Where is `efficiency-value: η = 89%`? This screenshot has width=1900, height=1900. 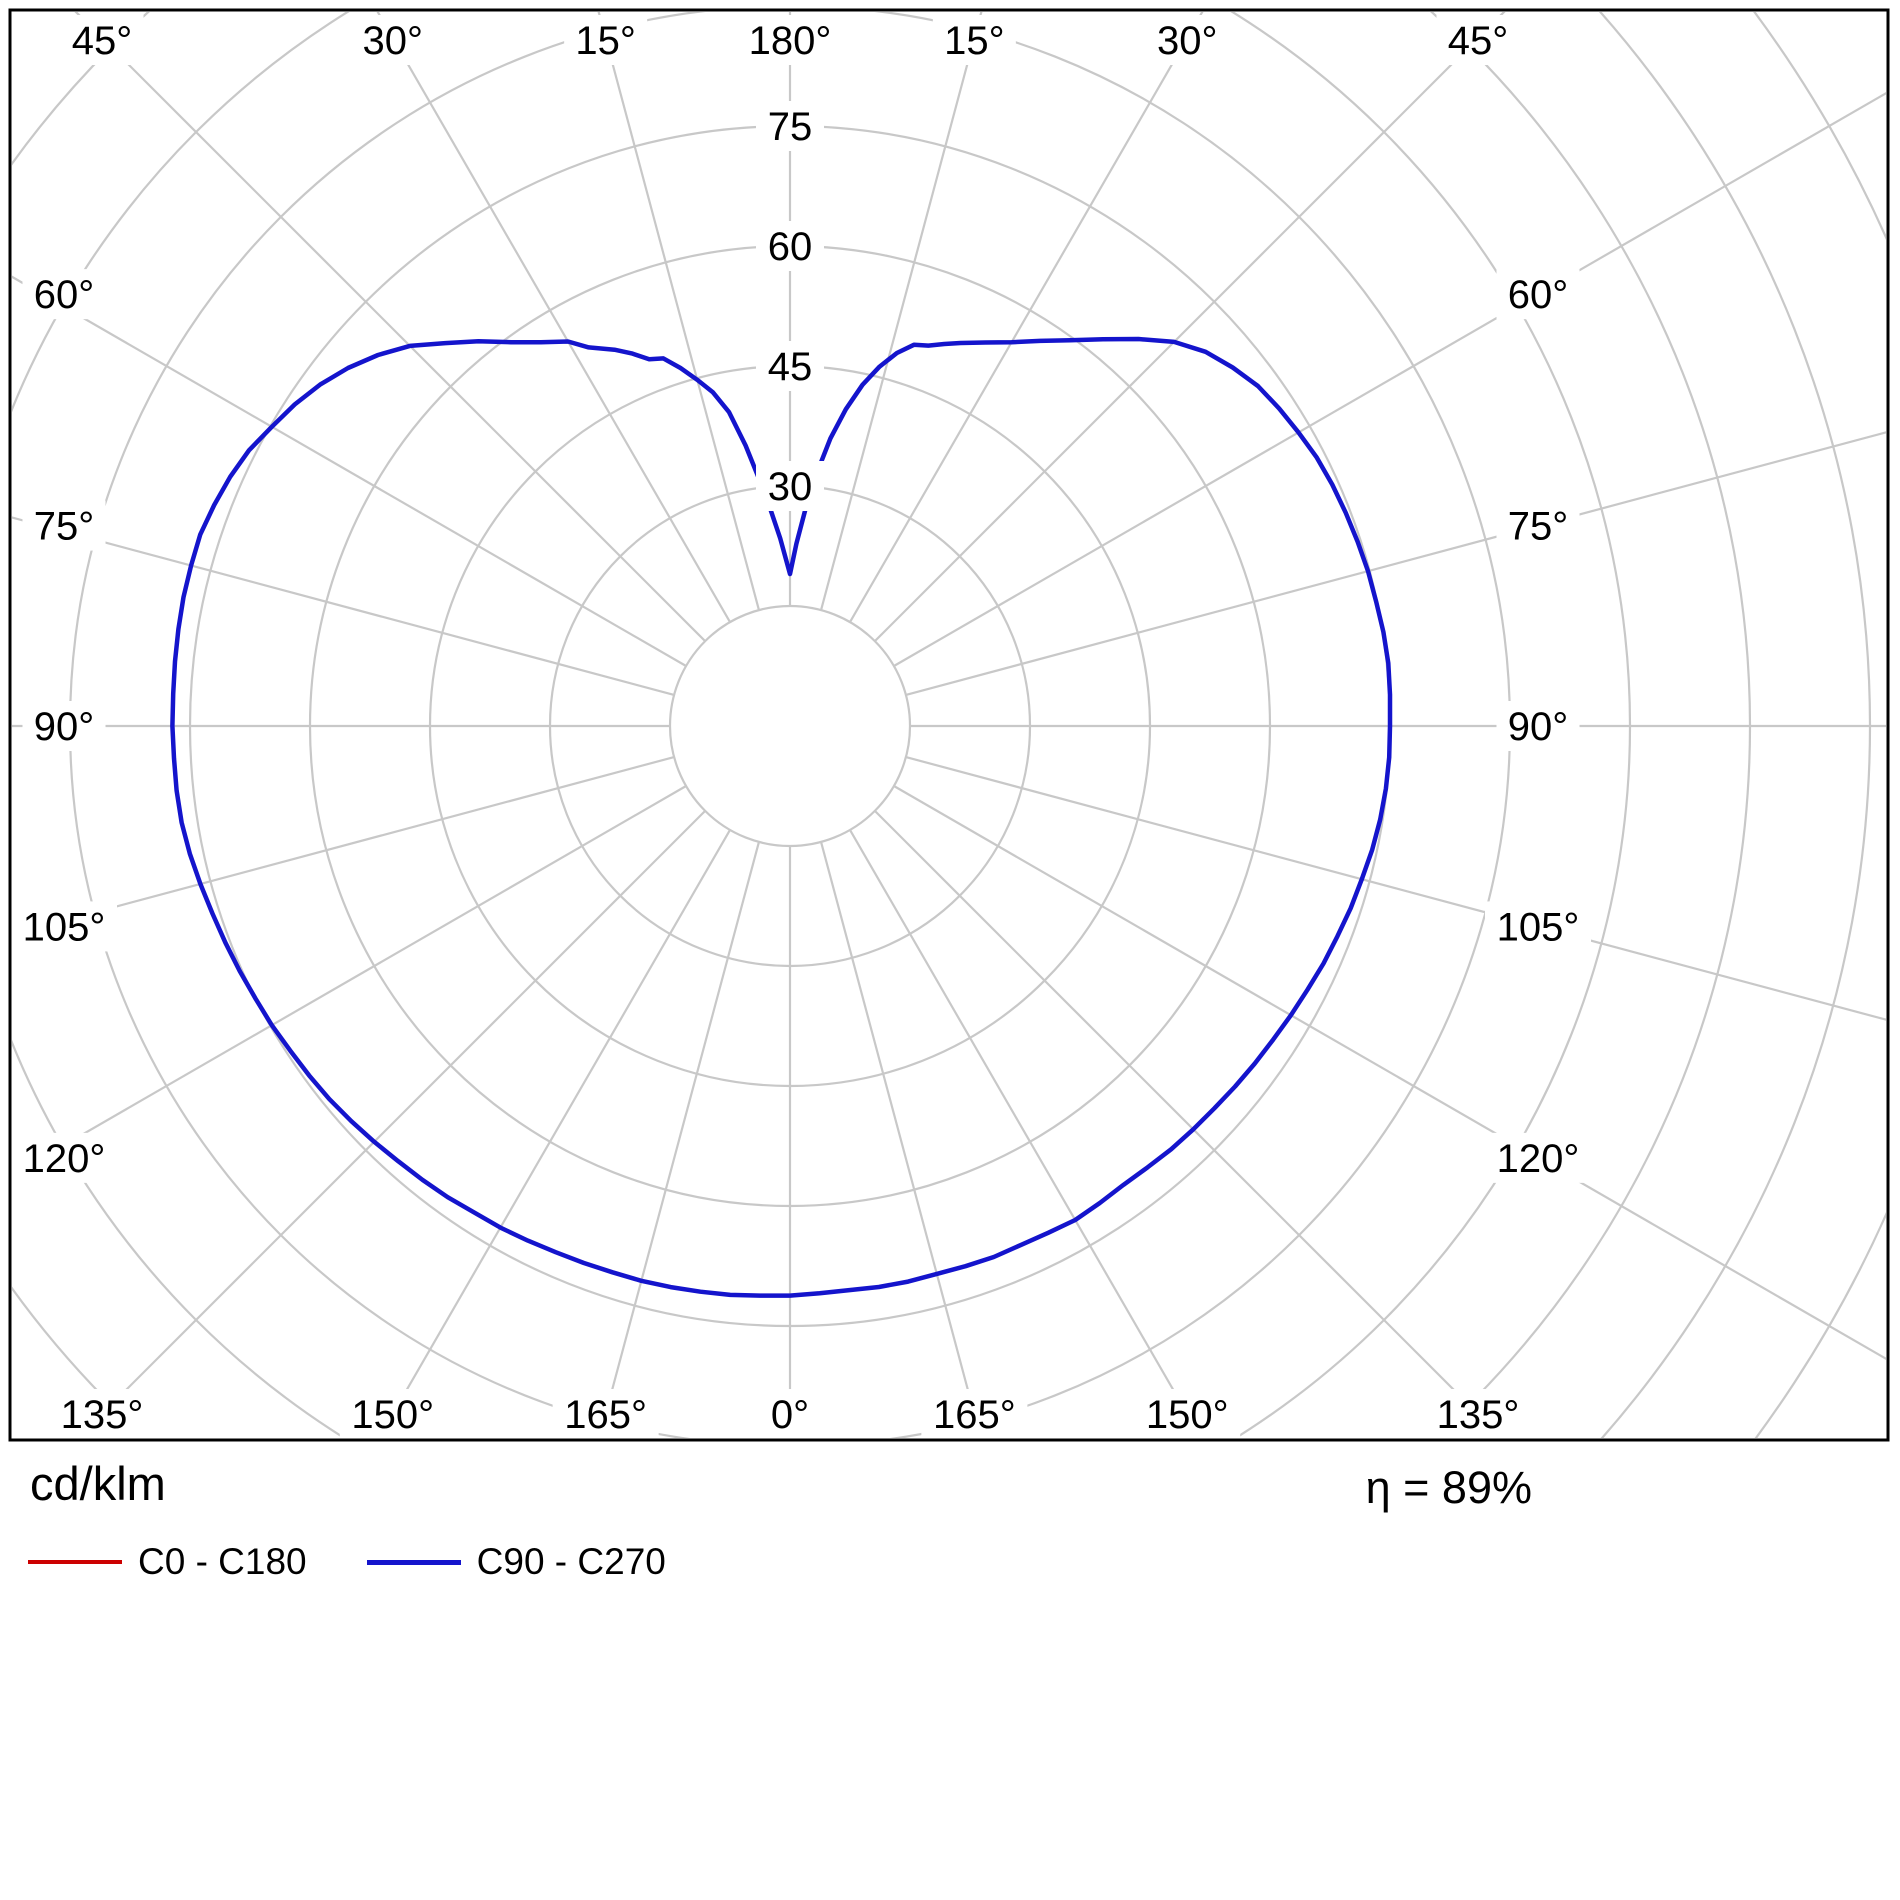
efficiency-value: η = 89% is located at coordinates (1448, 1487).